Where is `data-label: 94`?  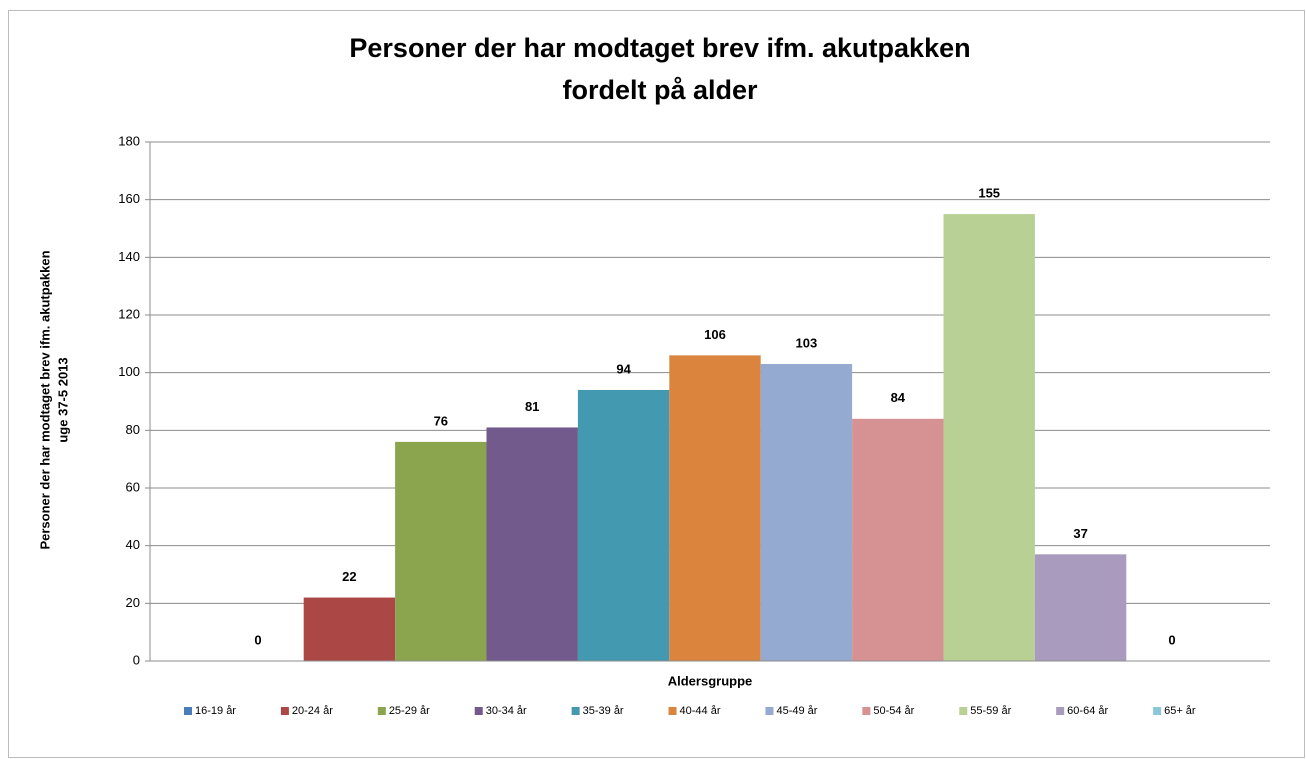 data-label: 94 is located at coordinates (623, 368).